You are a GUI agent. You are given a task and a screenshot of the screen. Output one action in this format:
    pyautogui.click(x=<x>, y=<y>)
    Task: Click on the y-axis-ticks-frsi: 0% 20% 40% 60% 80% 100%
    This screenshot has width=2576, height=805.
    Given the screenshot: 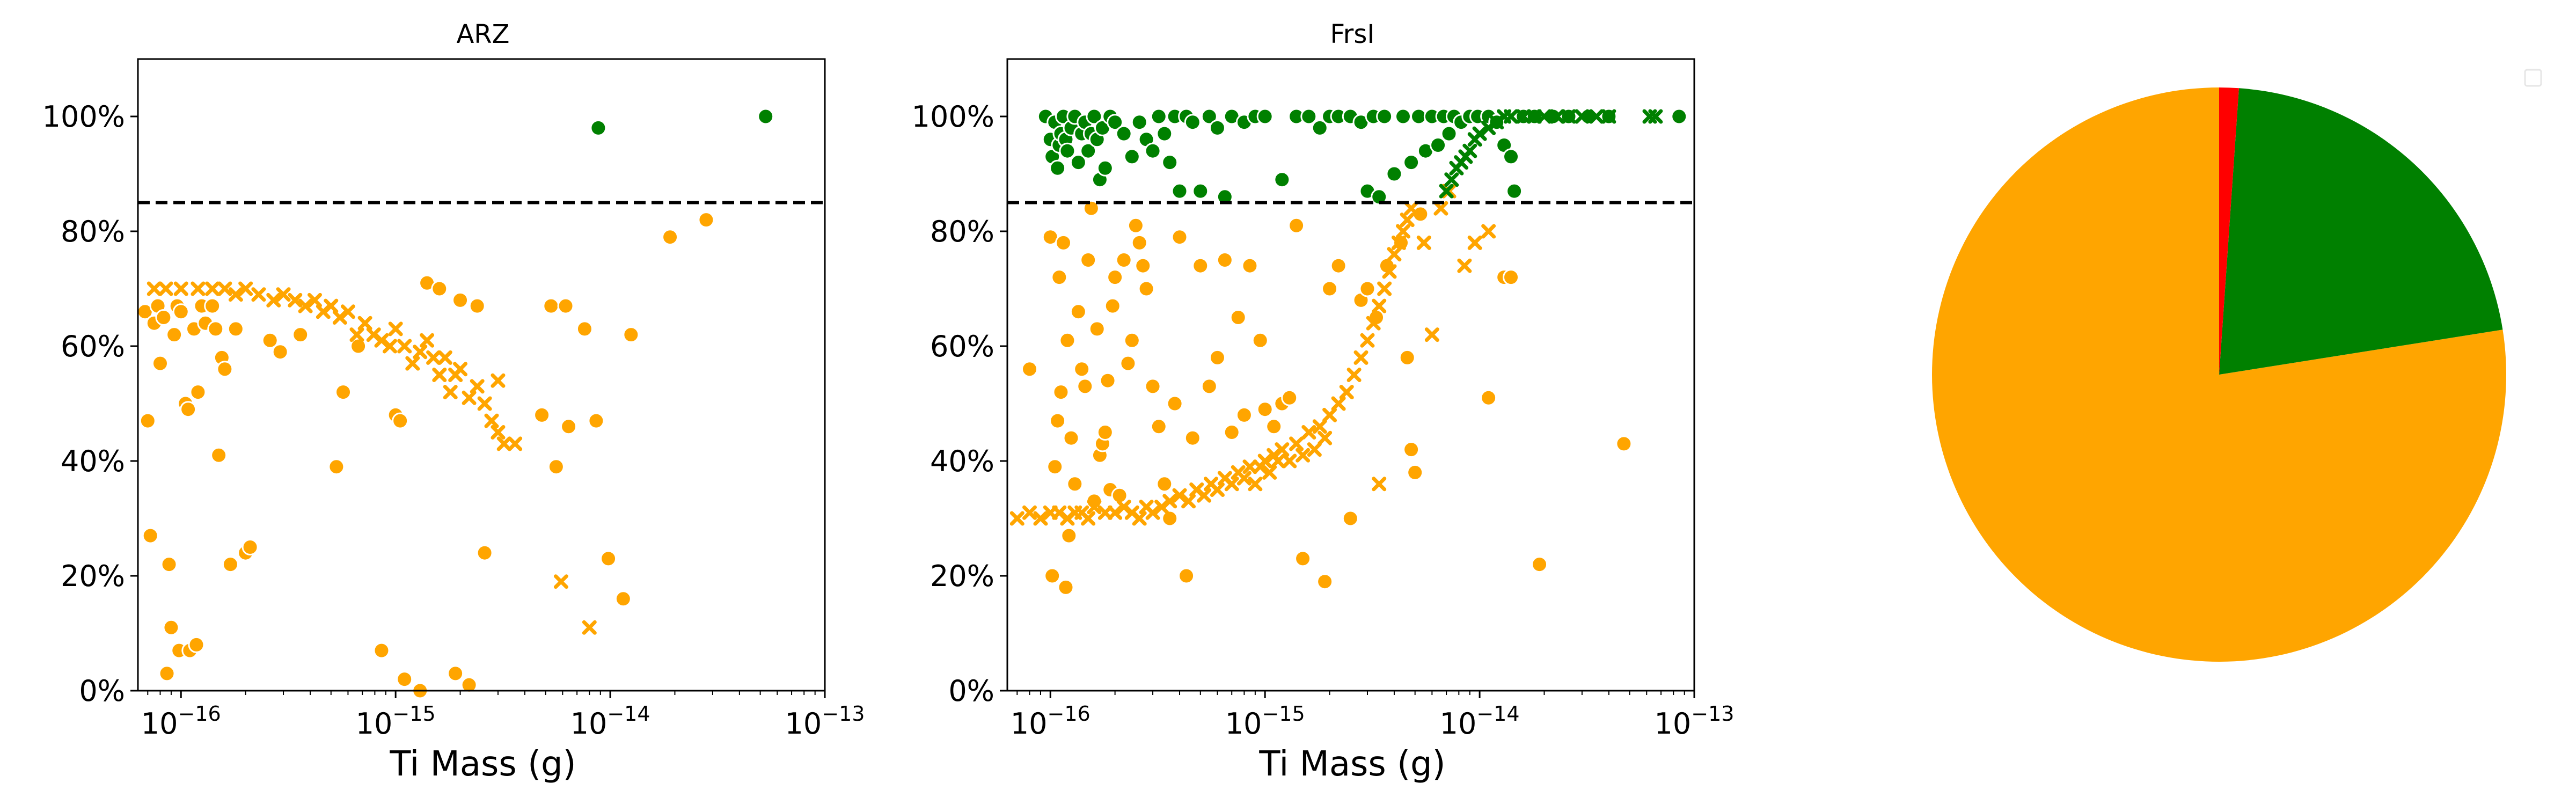 What is the action you would take?
    pyautogui.click(x=959, y=404)
    